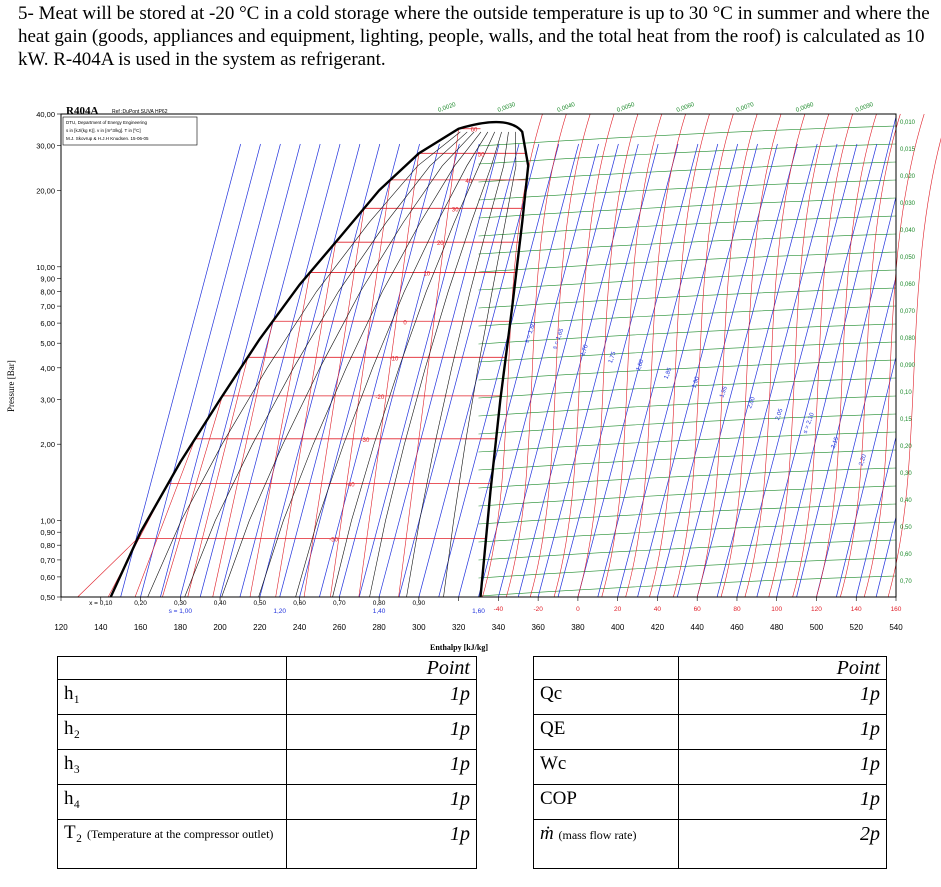 Image resolution: width=941 pixels, height=887 pixels. I want to click on vapor-temp-label: 80, so click(737, 609).